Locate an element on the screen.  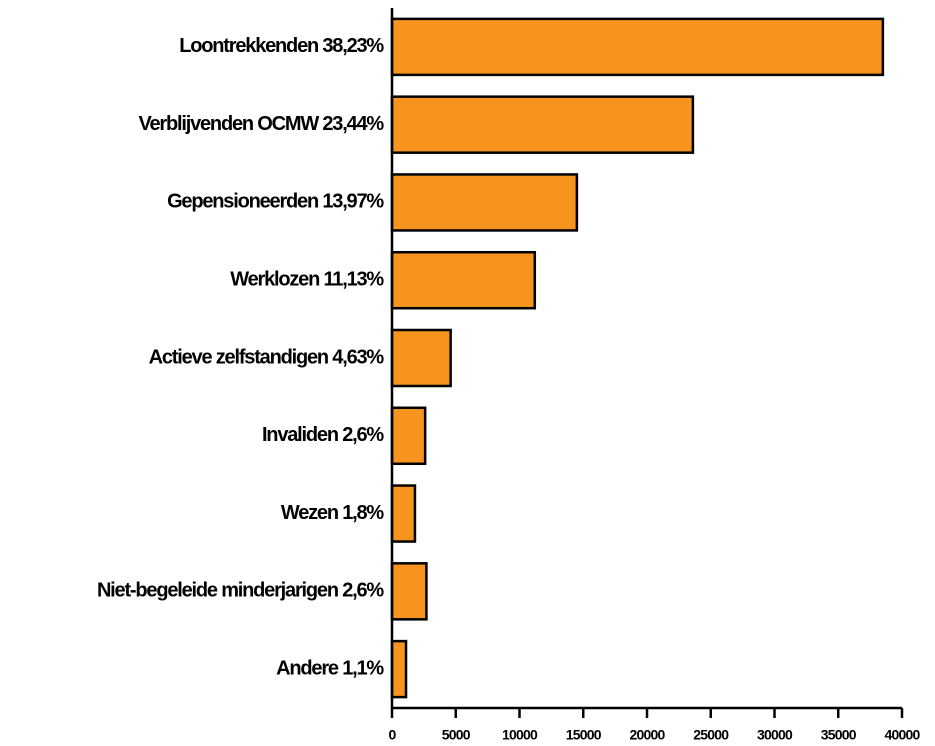
x-tick-label: 30000 is located at coordinates (775, 735).